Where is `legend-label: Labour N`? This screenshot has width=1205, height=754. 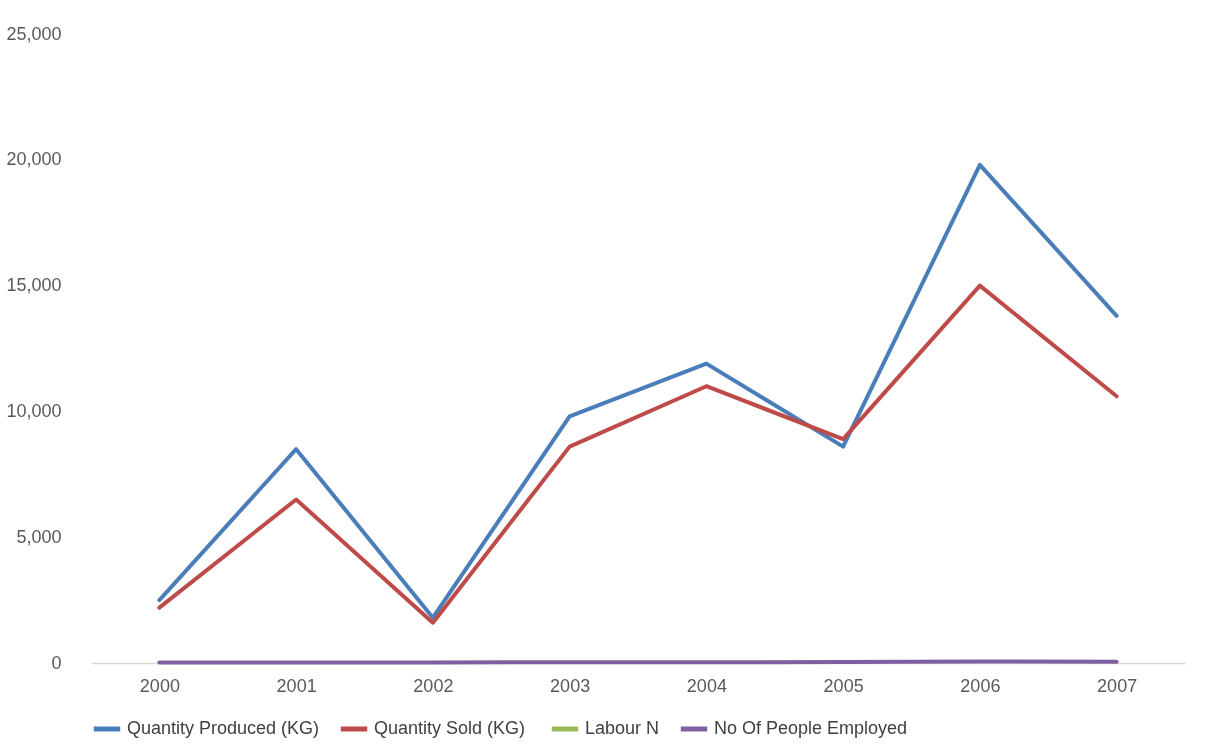
legend-label: Labour N is located at coordinates (622, 728).